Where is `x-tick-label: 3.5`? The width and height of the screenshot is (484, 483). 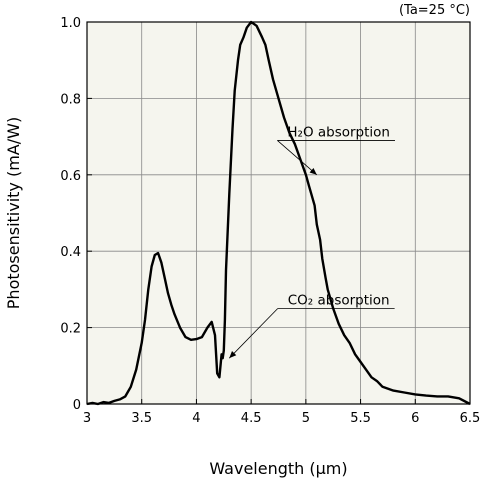
x-tick-label: 3.5 is located at coordinates (141, 418).